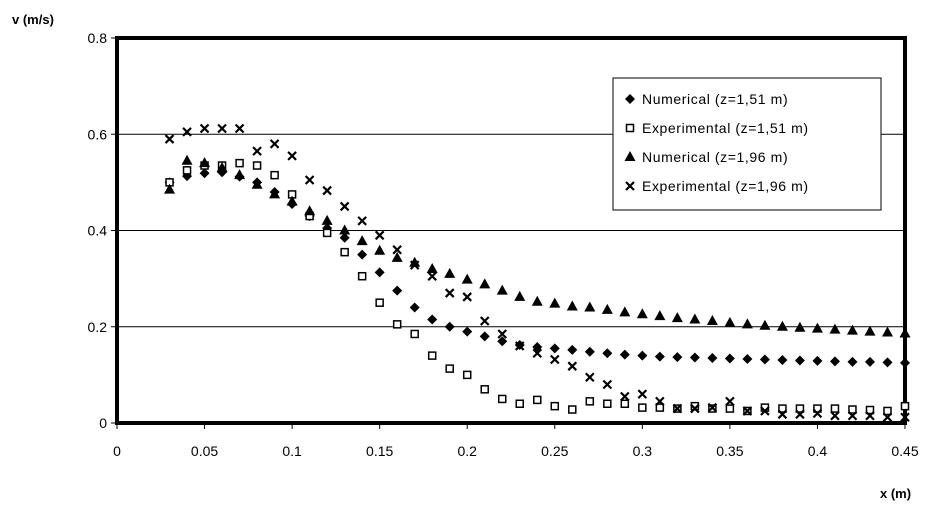 The image size is (935, 505). What do you see at coordinates (630, 156) in the screenshot?
I see `legend-marker-triangle` at bounding box center [630, 156].